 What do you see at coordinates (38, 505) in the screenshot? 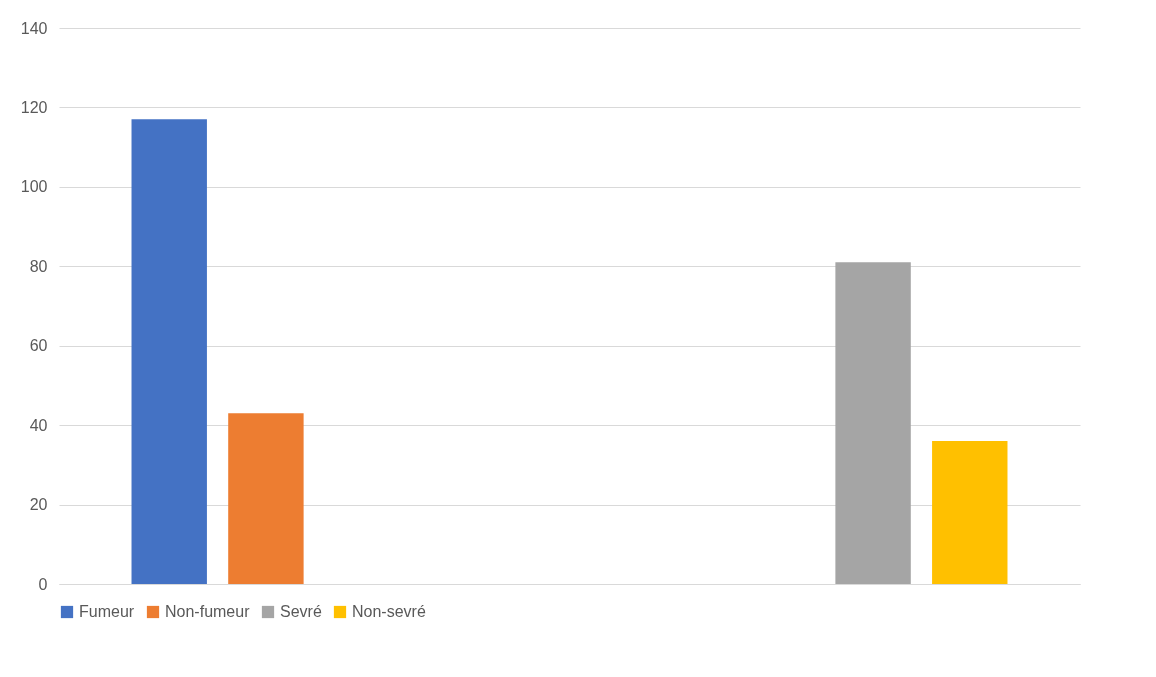
I see `y-tick-label: 20` at bounding box center [38, 505].